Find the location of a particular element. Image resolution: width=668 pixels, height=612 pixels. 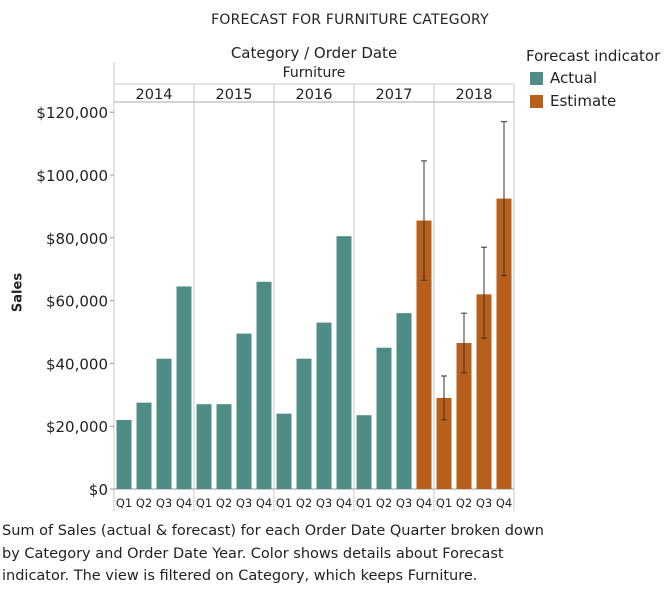

column-header-label: Category / Order Date is located at coordinates (314, 53).